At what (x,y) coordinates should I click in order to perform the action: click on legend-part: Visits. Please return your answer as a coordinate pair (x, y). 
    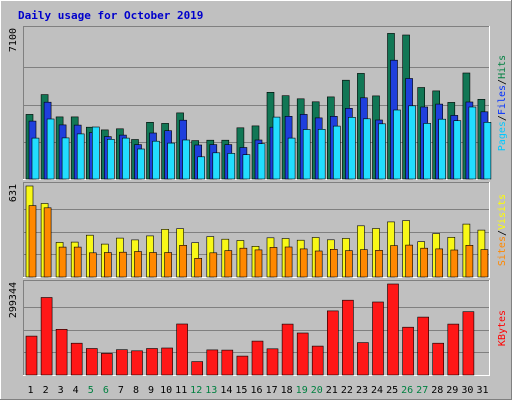
    Looking at the image, I should click on (502, 212).